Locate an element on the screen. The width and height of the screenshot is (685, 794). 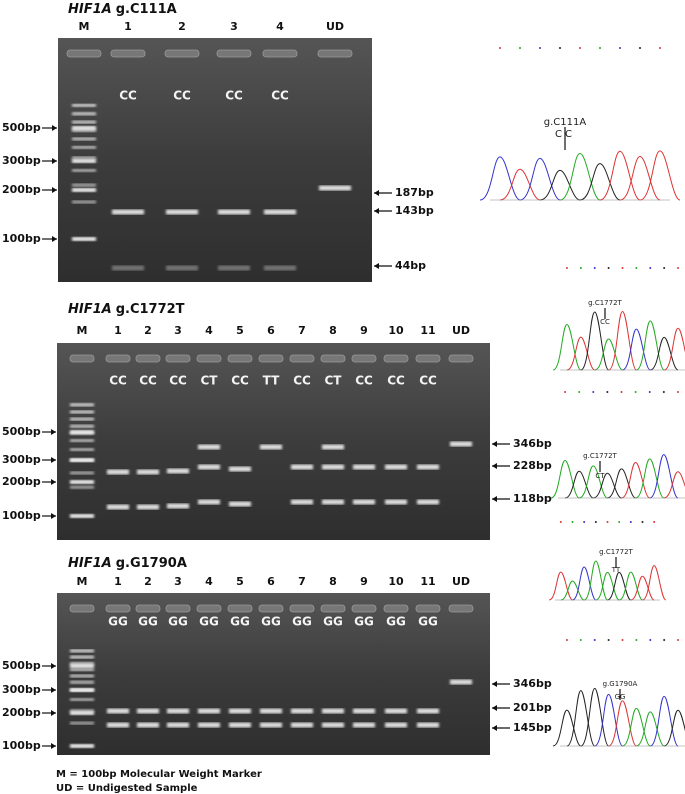
lane-label: 1 is located at coordinates (118, 330).